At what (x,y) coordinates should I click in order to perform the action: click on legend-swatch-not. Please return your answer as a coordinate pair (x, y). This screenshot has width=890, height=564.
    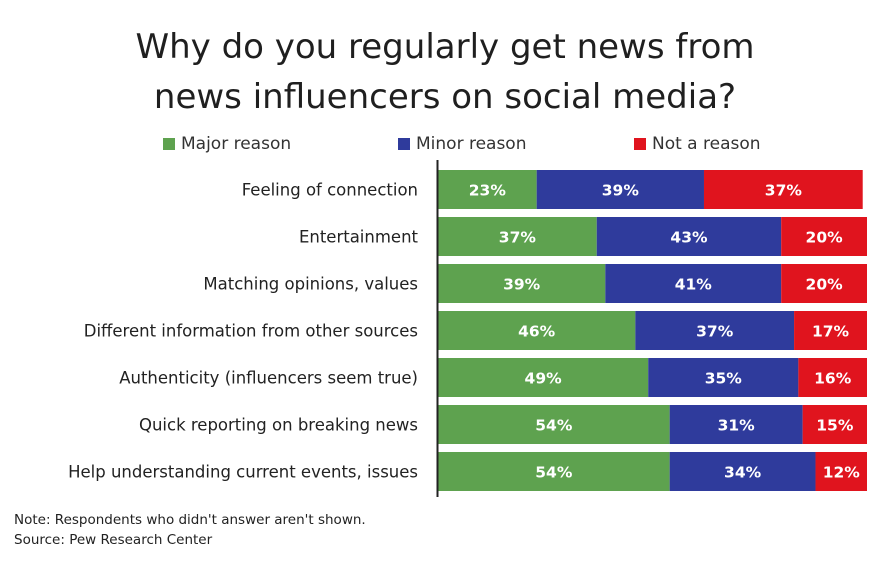
    Looking at the image, I should click on (640, 144).